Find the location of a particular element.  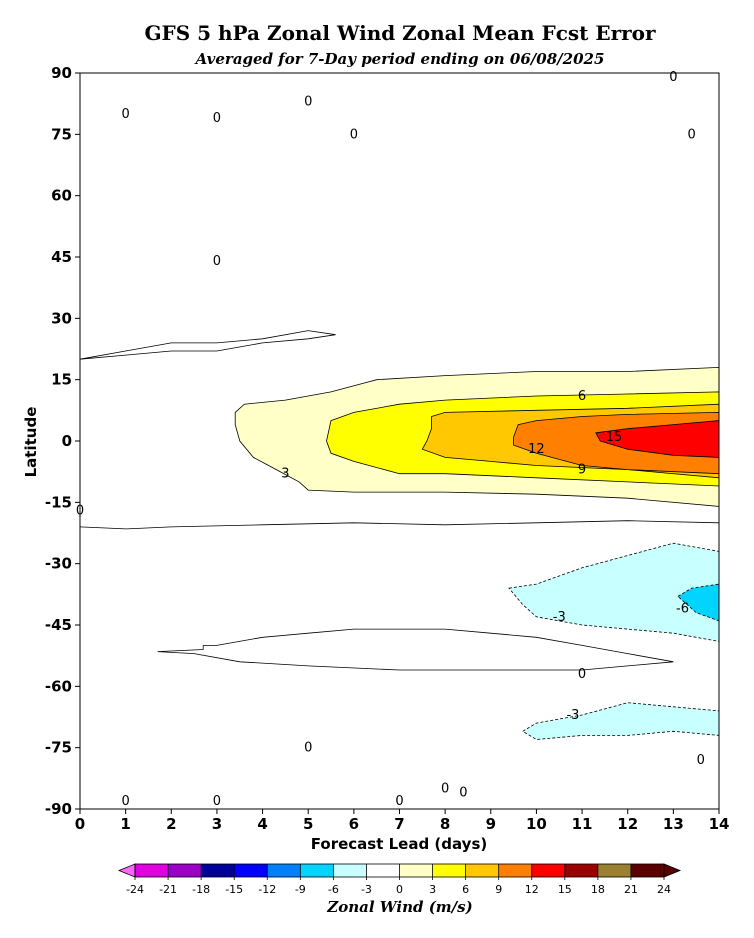

colorbar-tick-label: -6 is located at coordinates (333, 889).